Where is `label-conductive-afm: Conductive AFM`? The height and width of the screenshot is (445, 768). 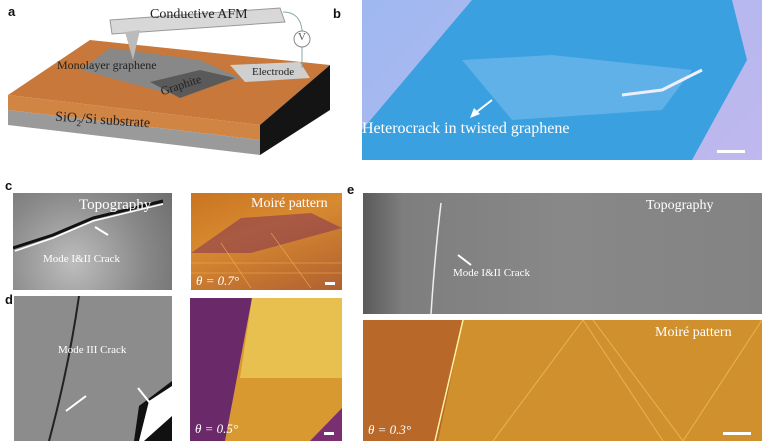
label-conductive-afm: Conductive AFM is located at coordinates (199, 14).